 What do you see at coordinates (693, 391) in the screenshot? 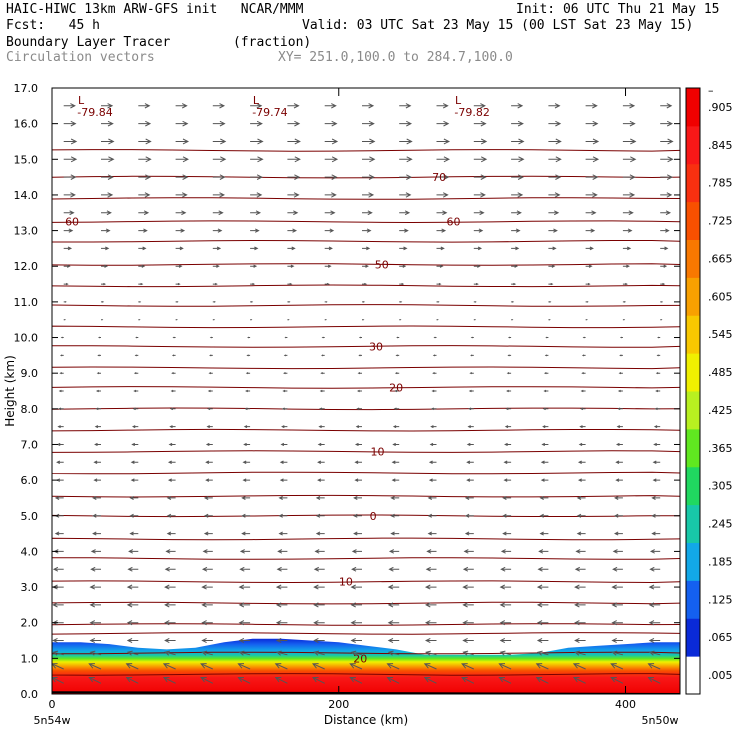
I see `colorbar-frame` at bounding box center [693, 391].